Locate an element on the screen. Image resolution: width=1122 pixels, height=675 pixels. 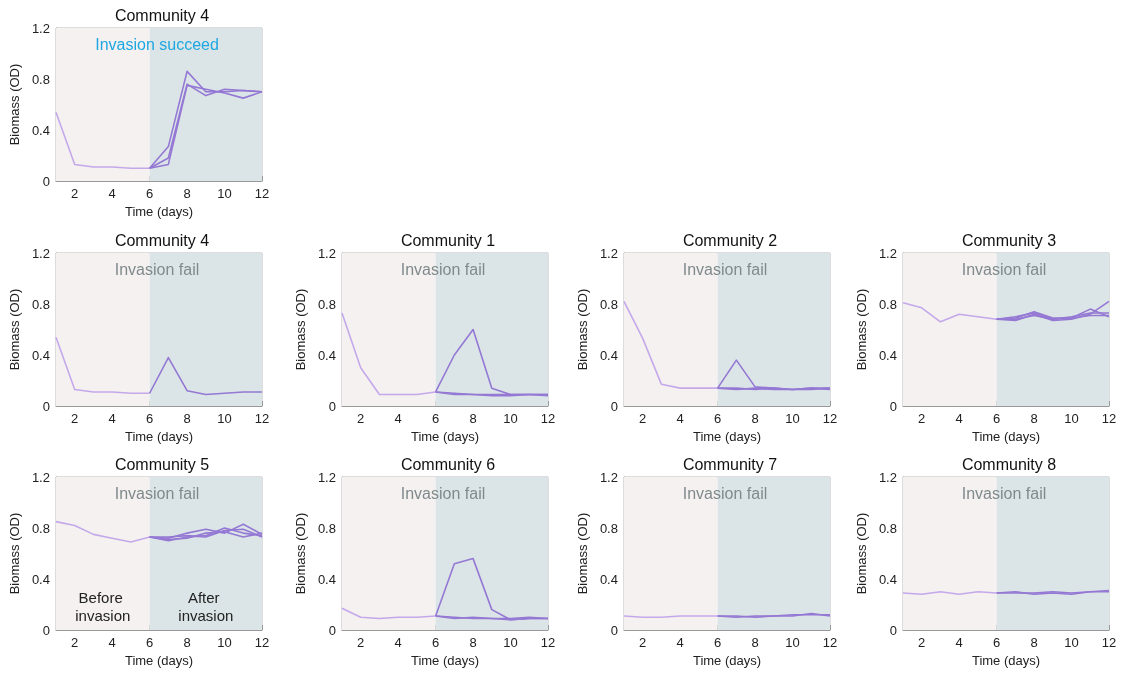
chart-title: Community 5 is located at coordinates (162, 464).